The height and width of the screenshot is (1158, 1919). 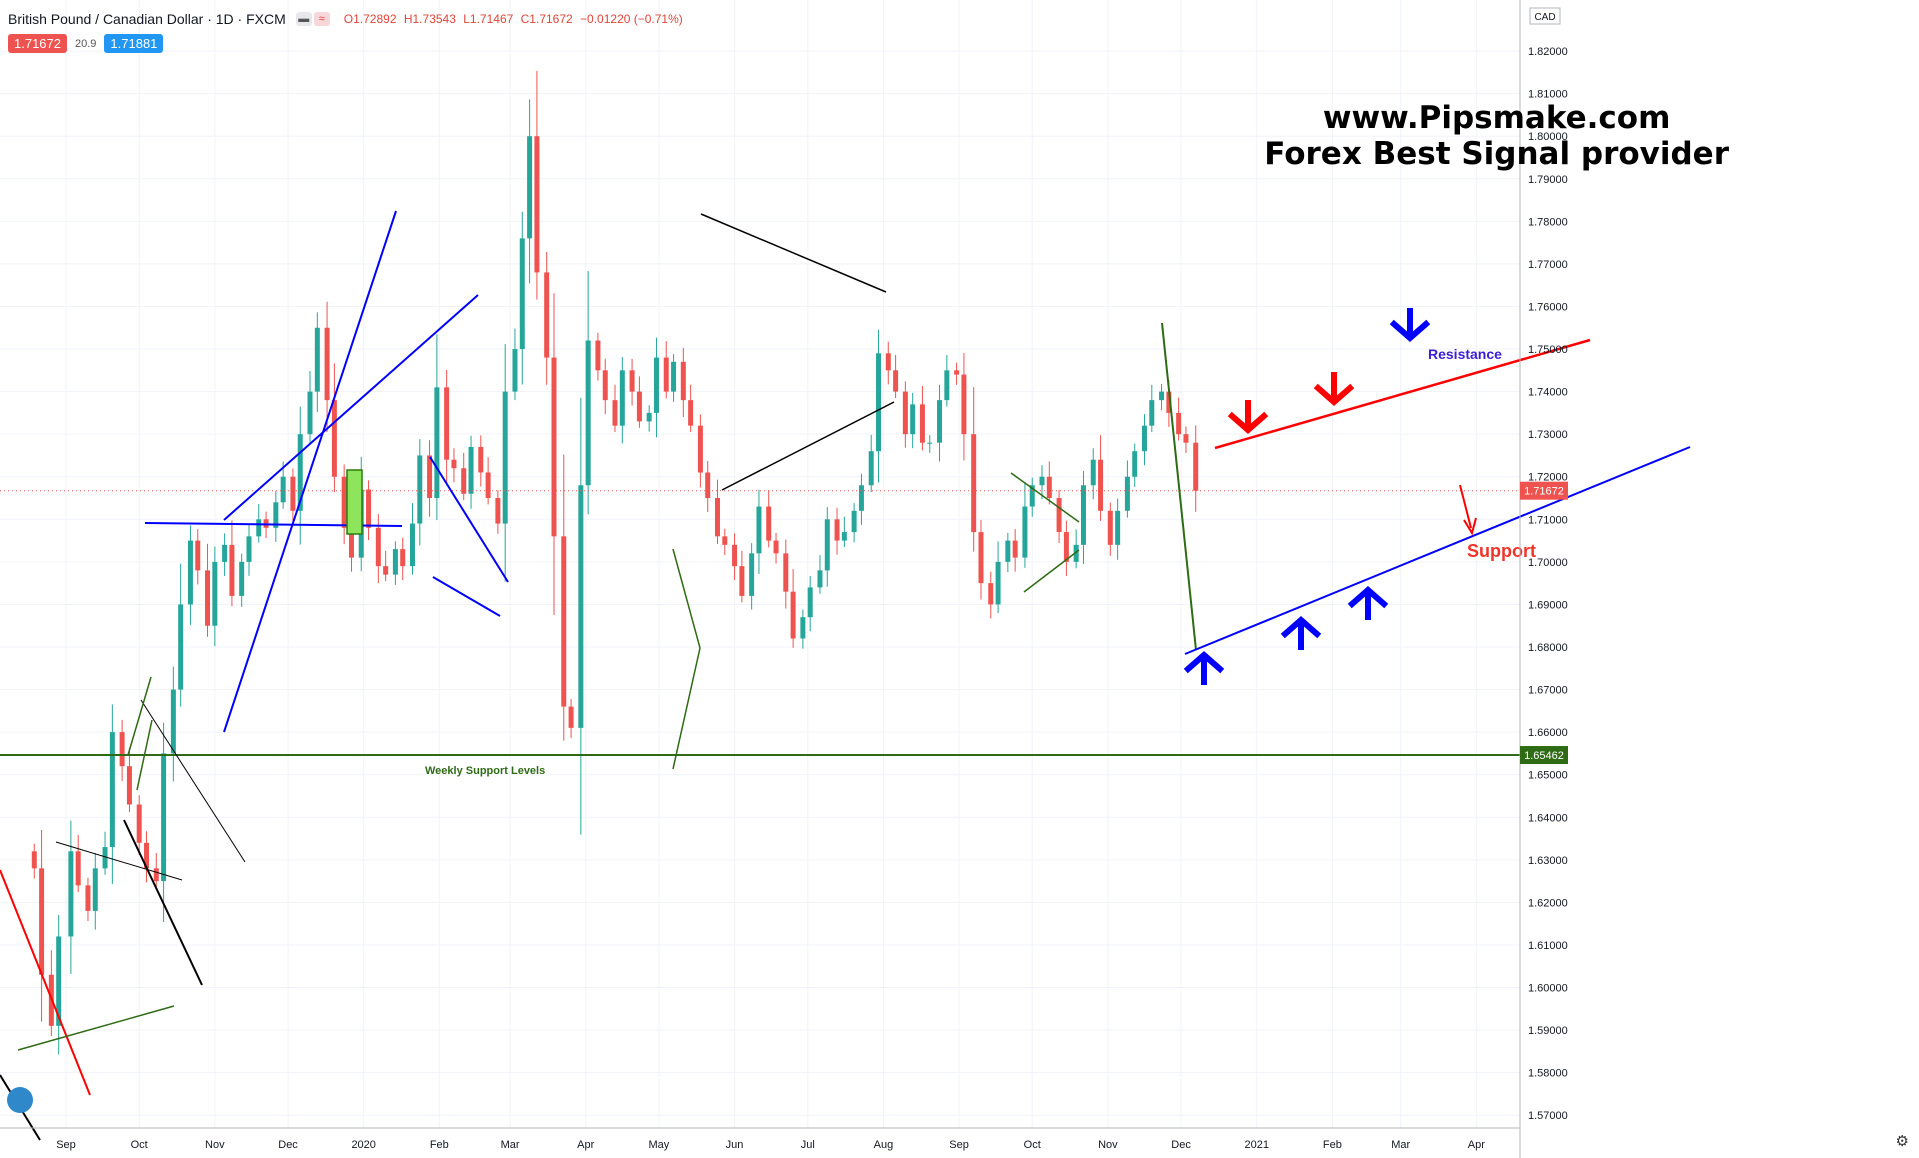 I want to click on buy-button: 1.71881, so click(x=134, y=43).